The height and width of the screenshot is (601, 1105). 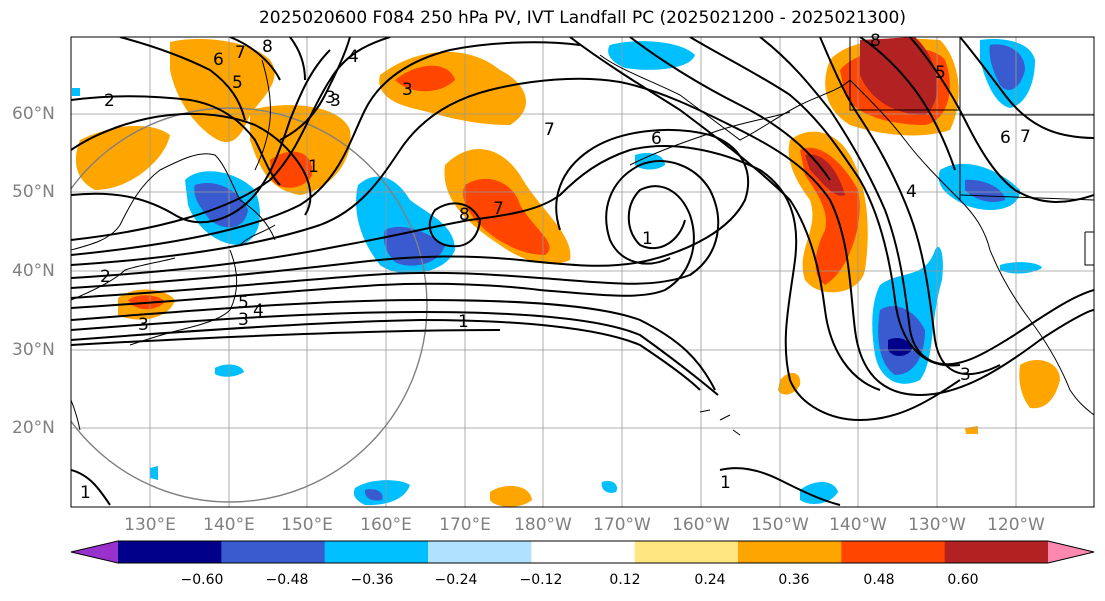 I want to click on lon-label: 170°W, so click(x=622, y=525).